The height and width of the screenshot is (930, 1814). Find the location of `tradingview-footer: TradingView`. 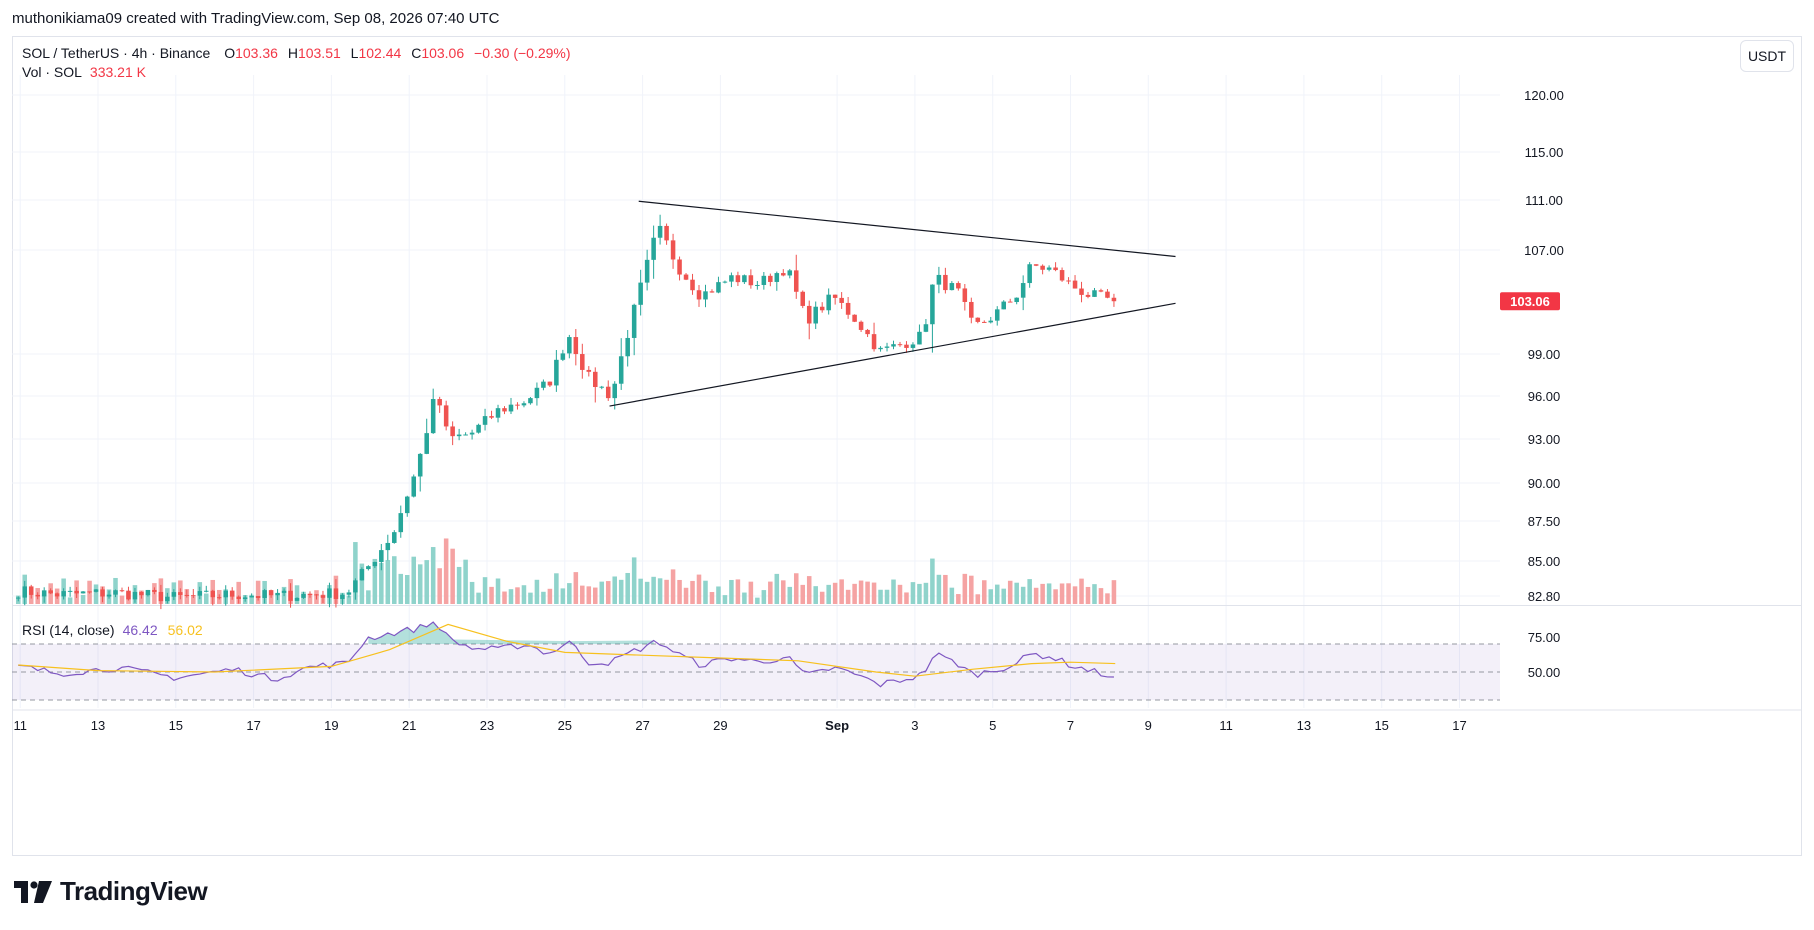

tradingview-footer: TradingView is located at coordinates (111, 891).